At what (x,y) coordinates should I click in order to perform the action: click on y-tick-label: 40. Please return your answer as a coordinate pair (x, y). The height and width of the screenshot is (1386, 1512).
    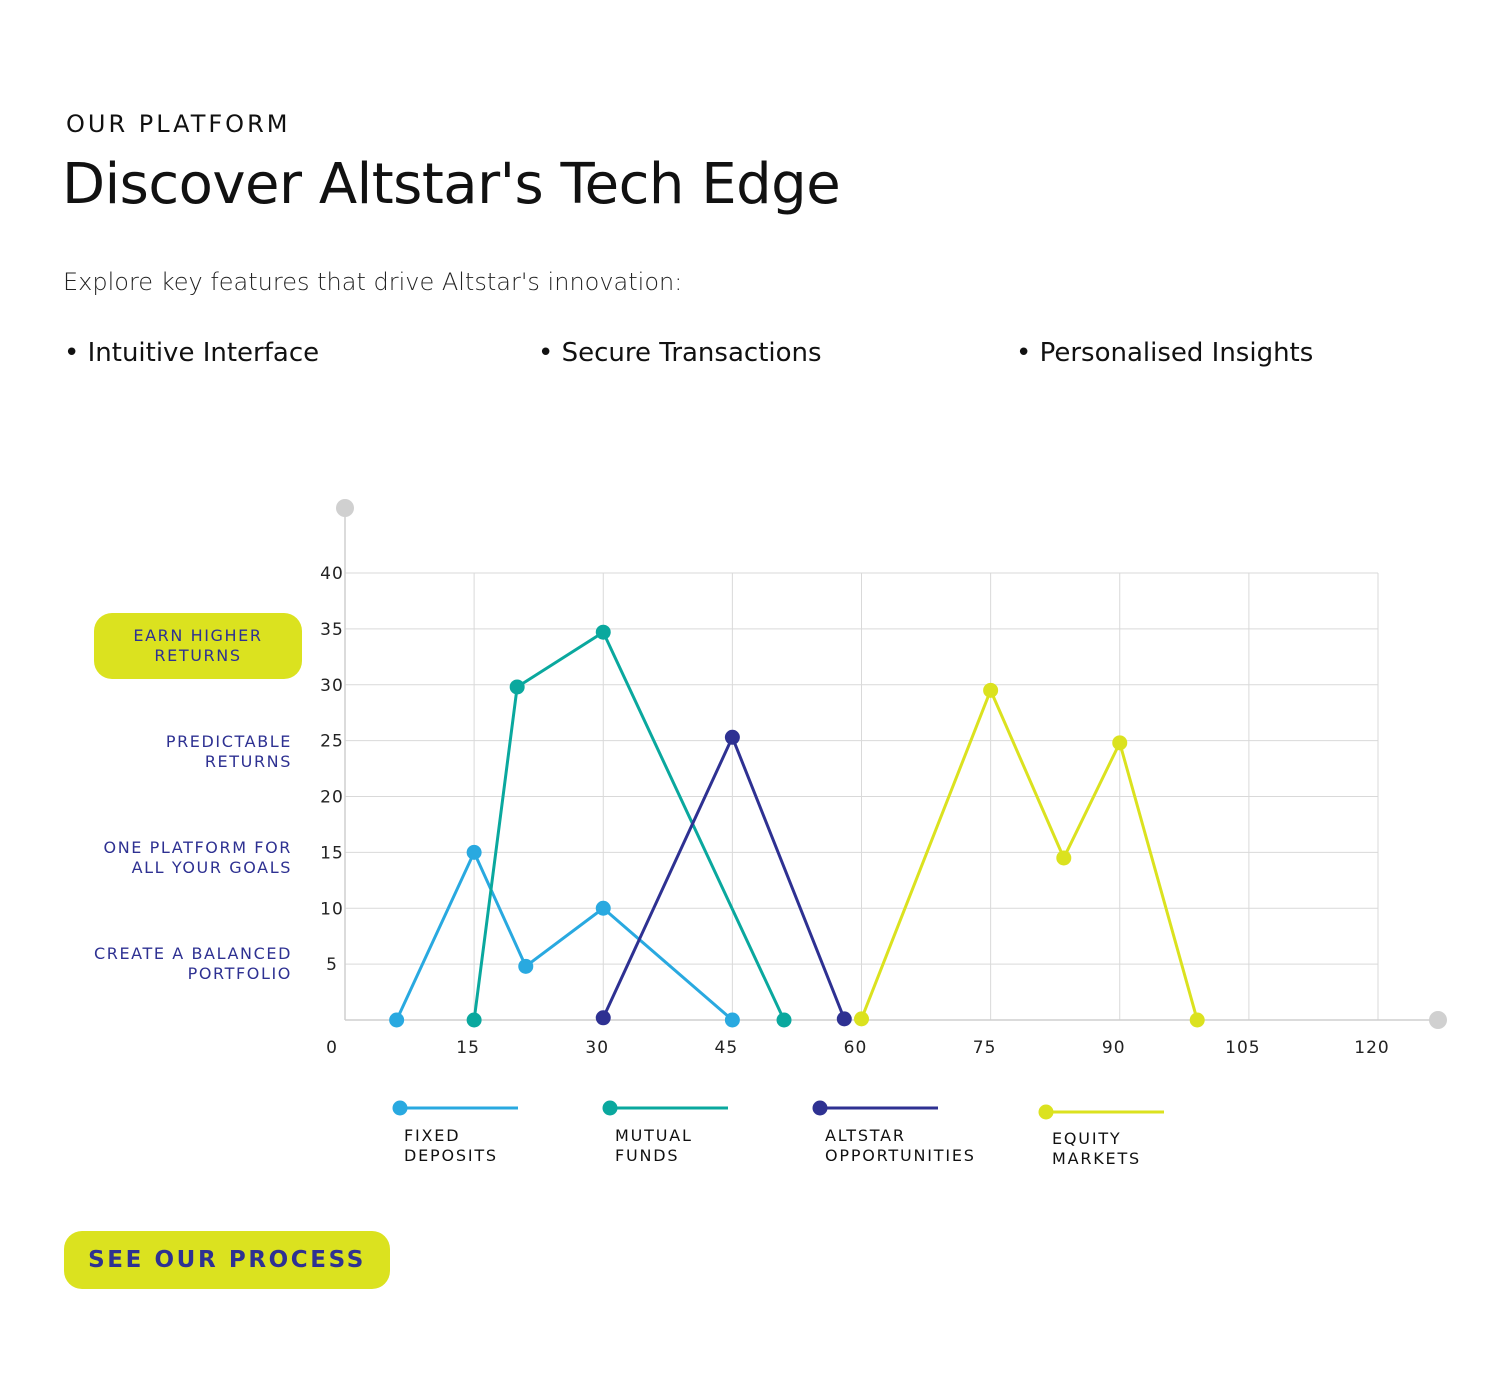
    Looking at the image, I should click on (332, 574).